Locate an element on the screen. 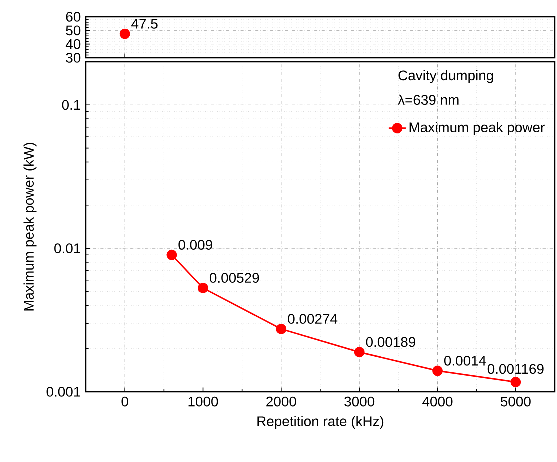 Image resolution: width=557 pixels, height=462 pixels. data-label: 0.0014 is located at coordinates (465, 361).